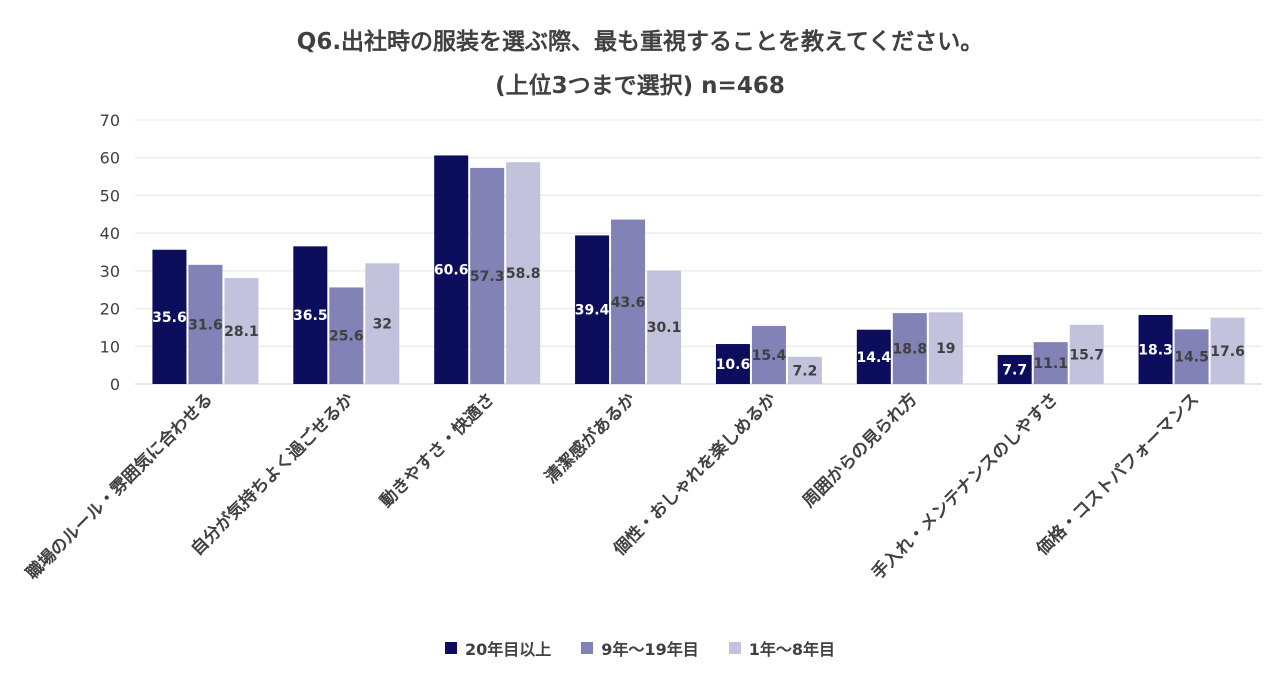 The height and width of the screenshot is (676, 1280). What do you see at coordinates (508, 649) in the screenshot?
I see `legend-label: 20年目以上` at bounding box center [508, 649].